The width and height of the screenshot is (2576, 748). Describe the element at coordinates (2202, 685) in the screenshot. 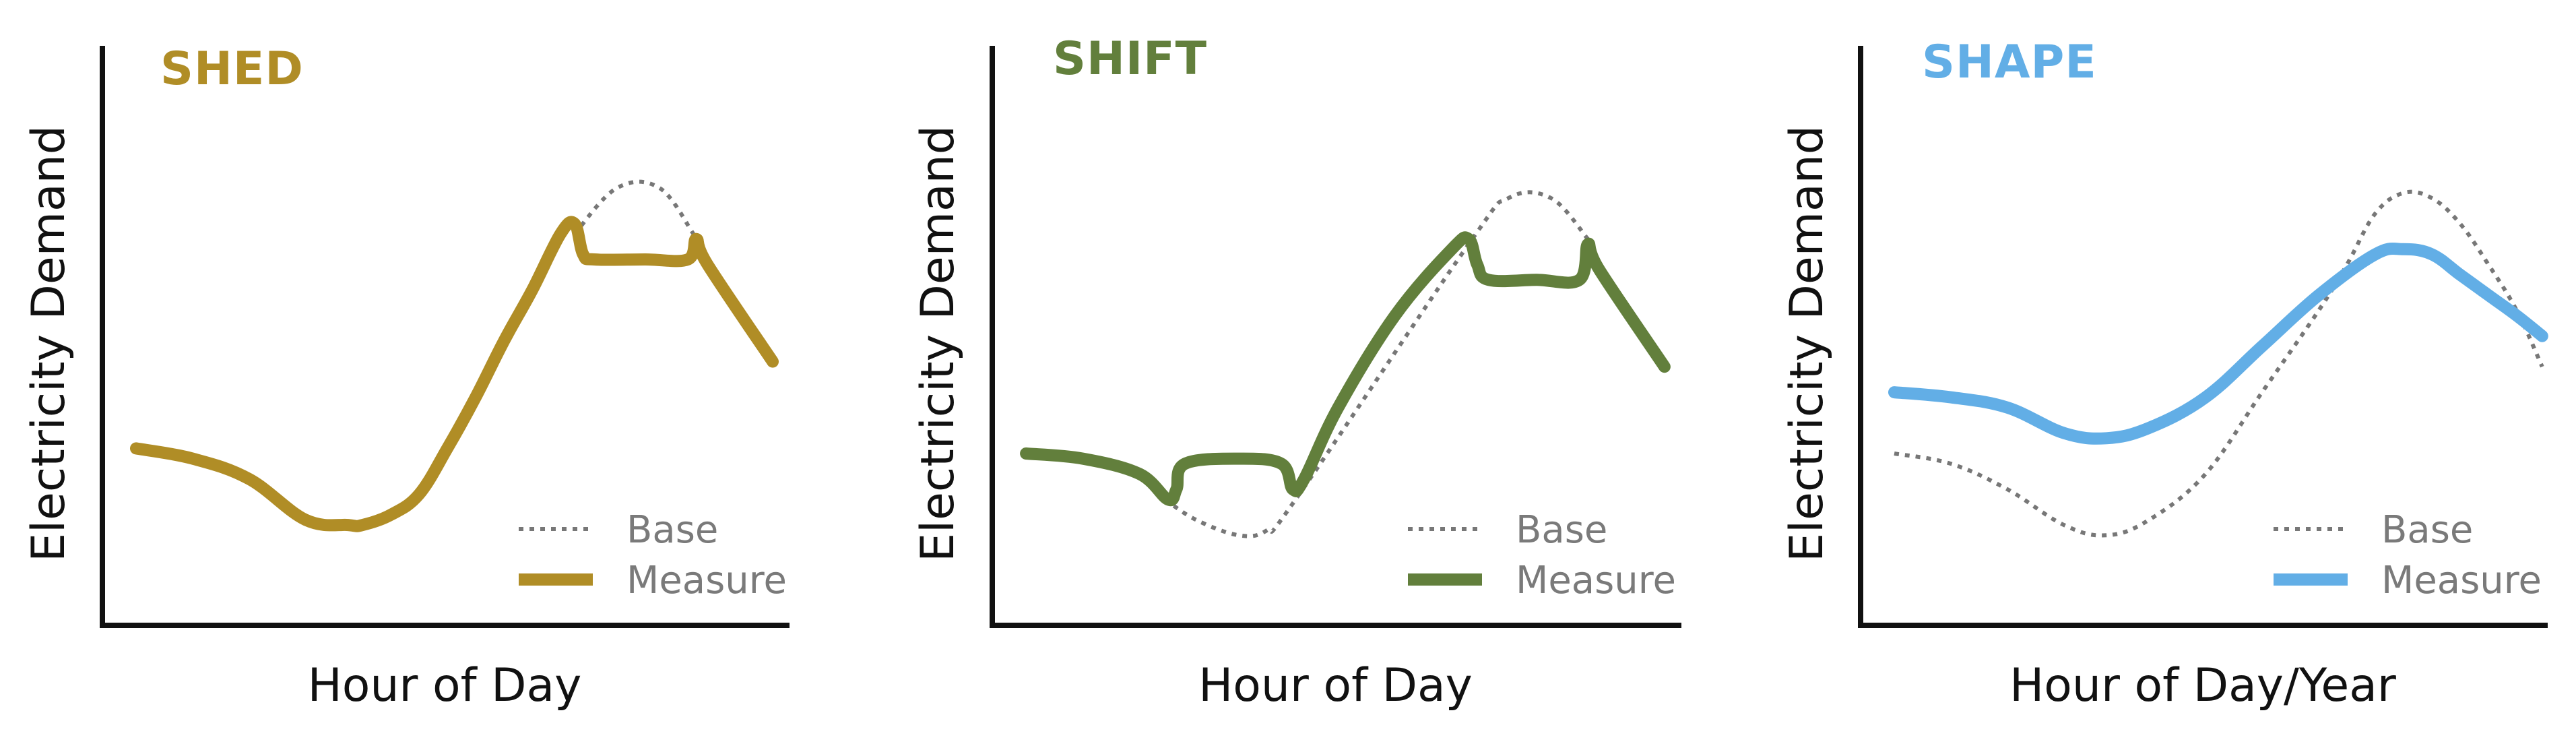

I see `x-axis-title: Hour of Day/Year` at that location.